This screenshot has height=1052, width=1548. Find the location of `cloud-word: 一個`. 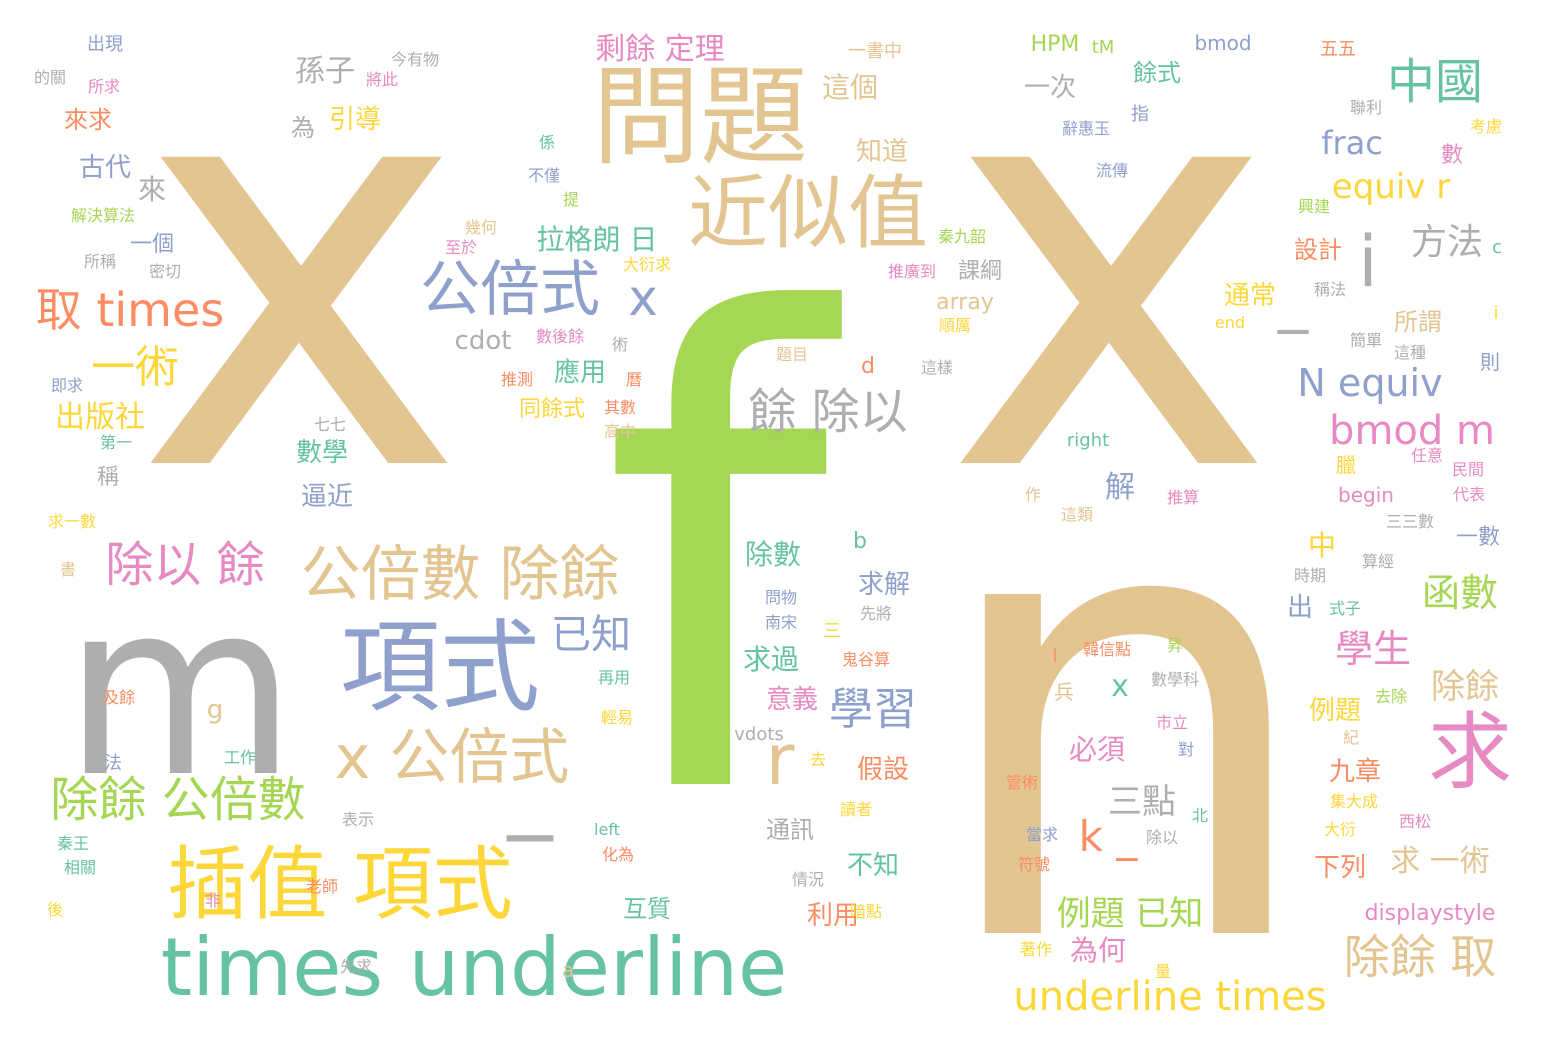

cloud-word: 一個 is located at coordinates (152, 244).